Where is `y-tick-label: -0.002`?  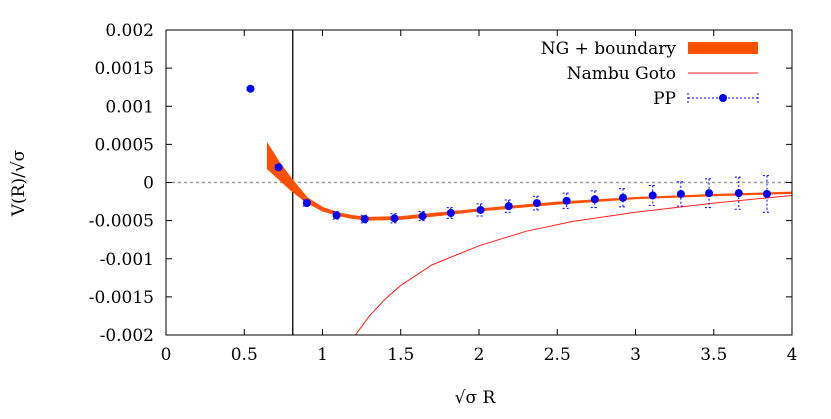
y-tick-label: -0.002 is located at coordinates (127, 336).